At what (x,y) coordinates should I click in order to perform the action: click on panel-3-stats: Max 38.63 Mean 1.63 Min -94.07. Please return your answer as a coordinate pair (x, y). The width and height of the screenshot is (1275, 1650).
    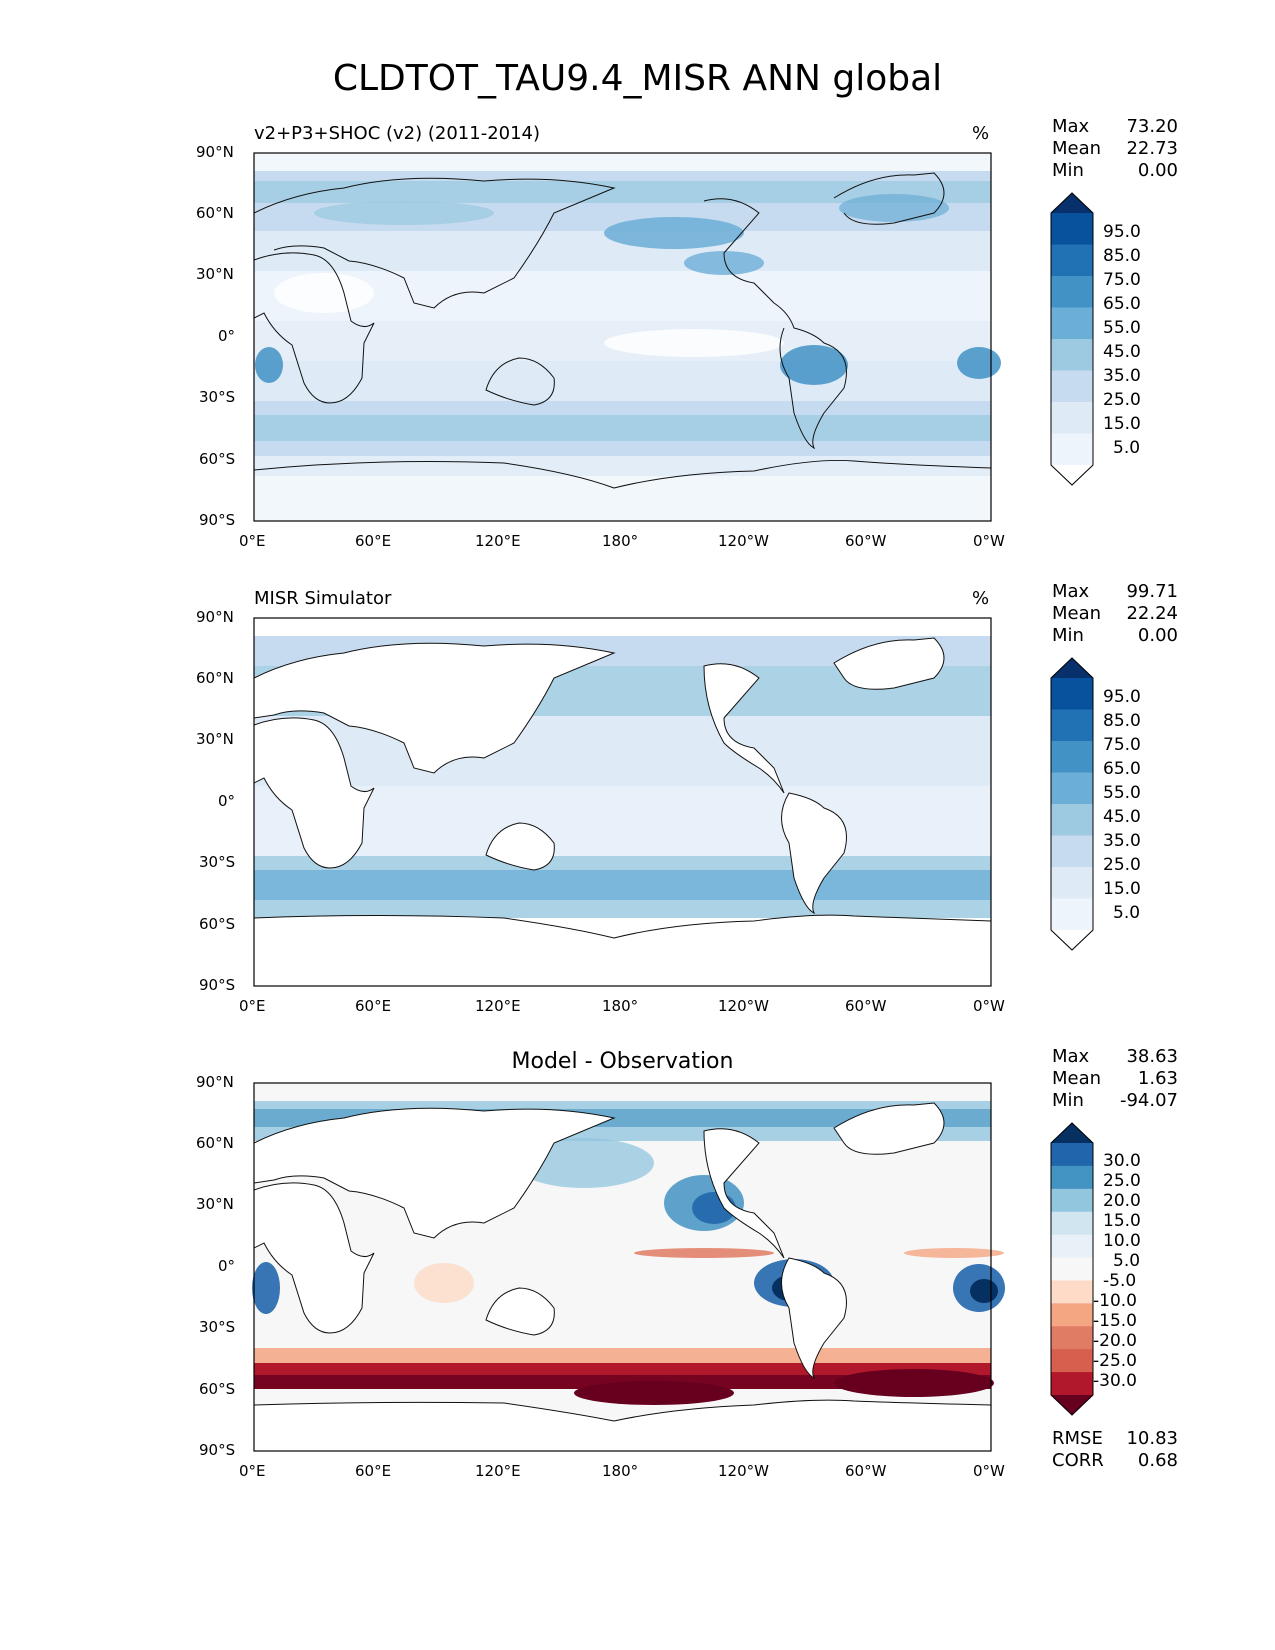
    Looking at the image, I should click on (1115, 1078).